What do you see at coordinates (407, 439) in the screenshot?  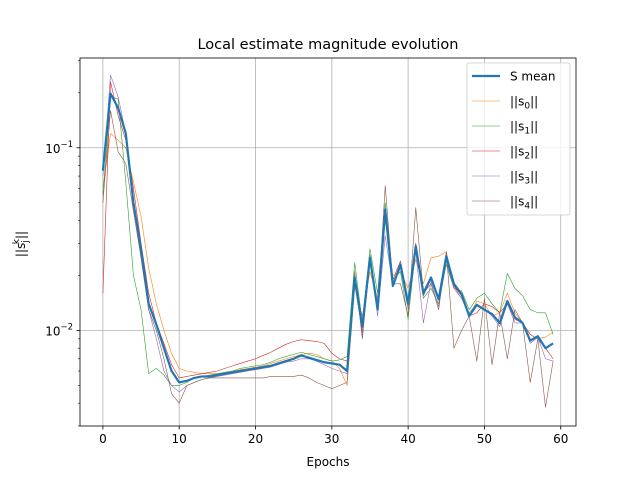 I see `x-tick-label: 40` at bounding box center [407, 439].